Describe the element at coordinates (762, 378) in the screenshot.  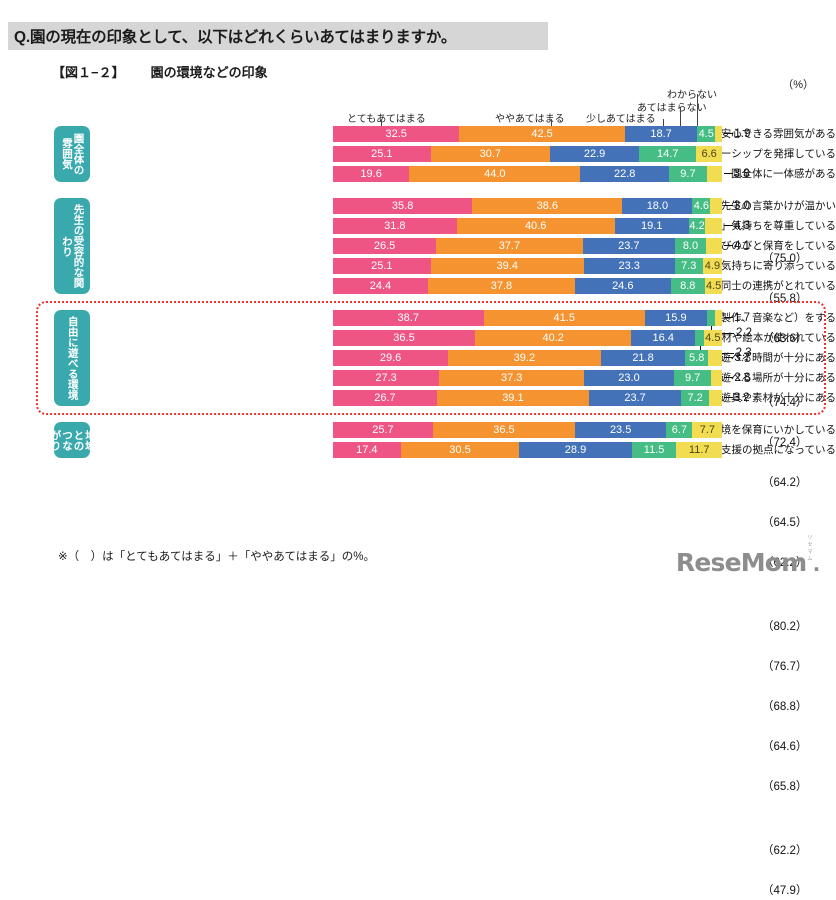
I see `row-label: 自由に遊べる場所が十分にある` at that location.